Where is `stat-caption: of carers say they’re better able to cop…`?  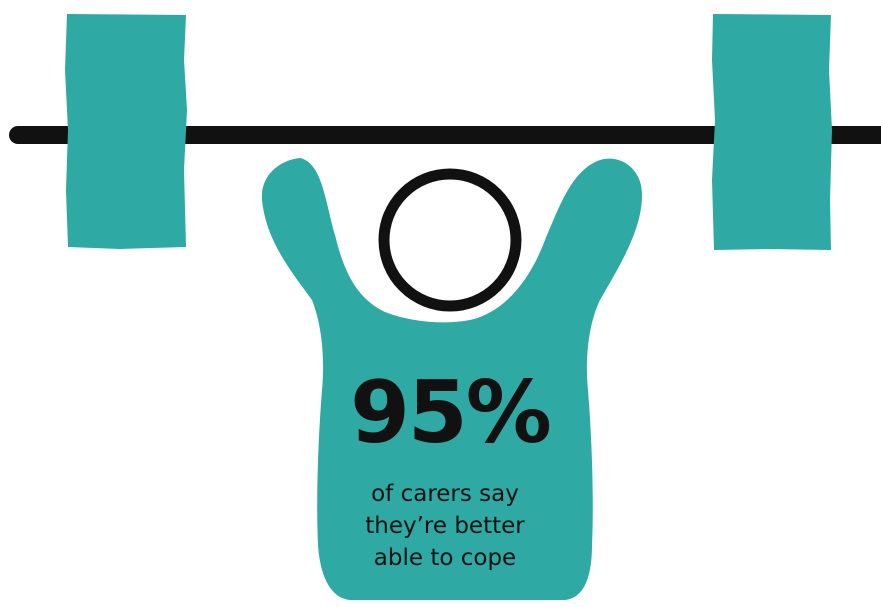 stat-caption: of carers say they’re better able to cop… is located at coordinates (445, 526).